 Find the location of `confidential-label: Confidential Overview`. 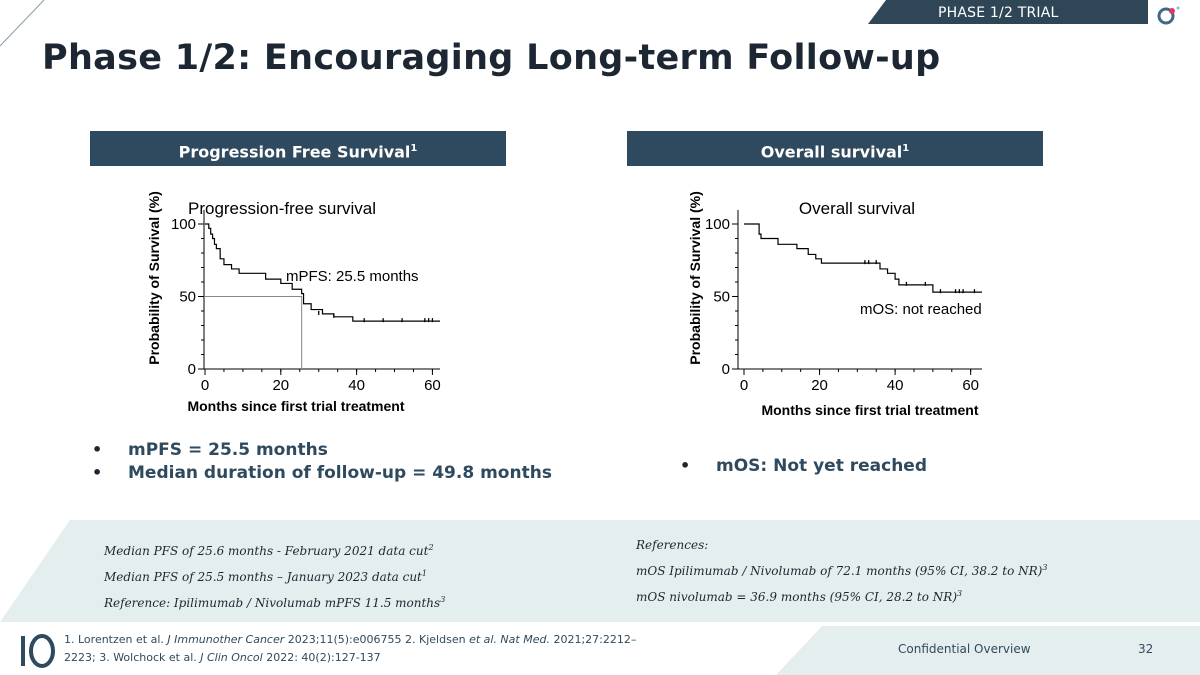

confidential-label: Confidential Overview is located at coordinates (964, 649).